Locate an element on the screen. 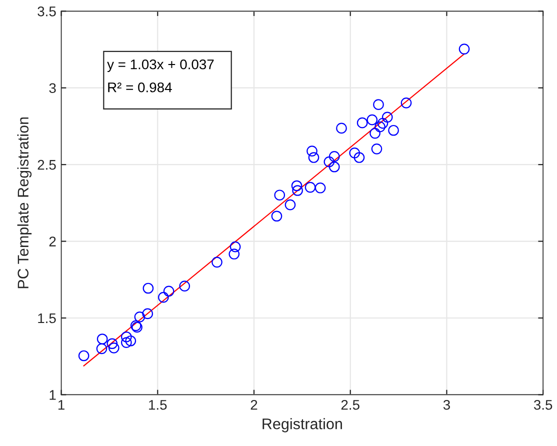 The width and height of the screenshot is (557, 446). y-tick-label: 1 is located at coordinates (53, 395).